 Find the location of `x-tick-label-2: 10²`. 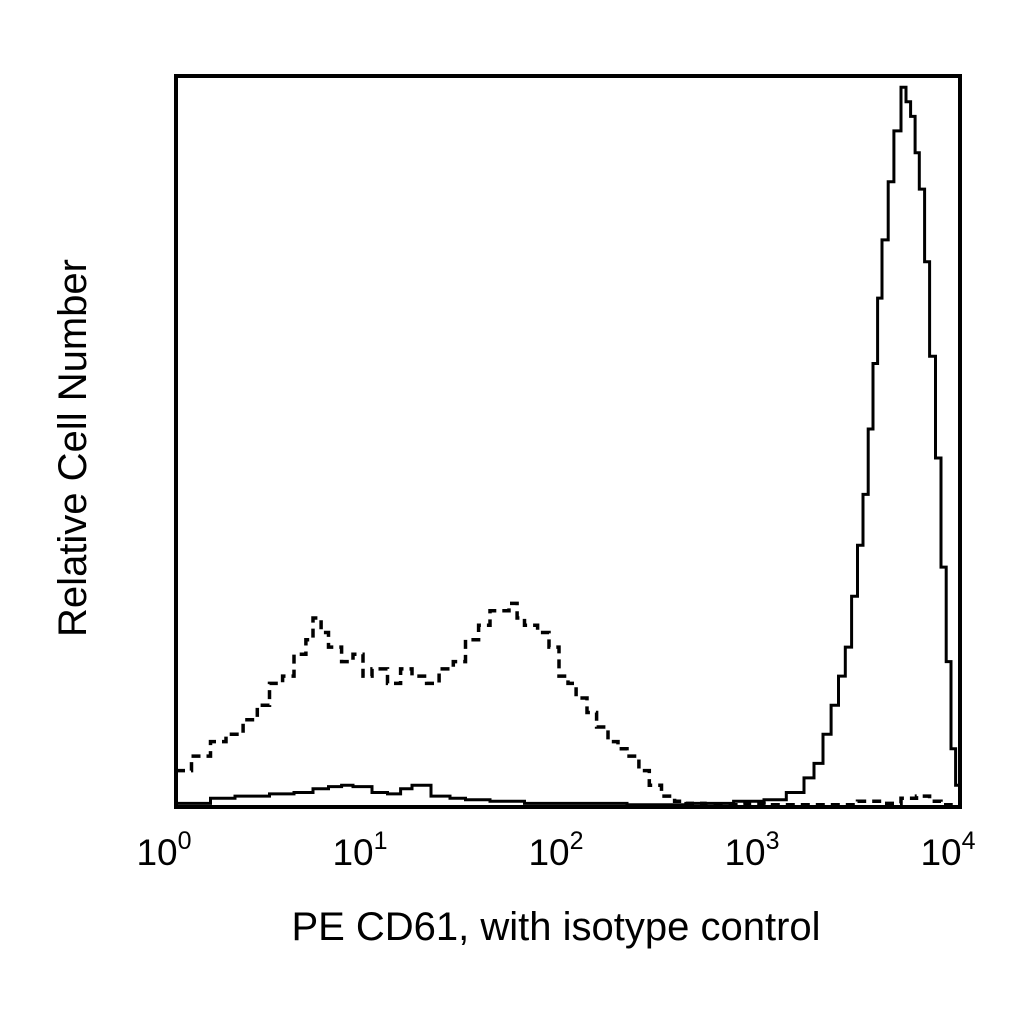

x-tick-label-2: 10² is located at coordinates (555, 850).